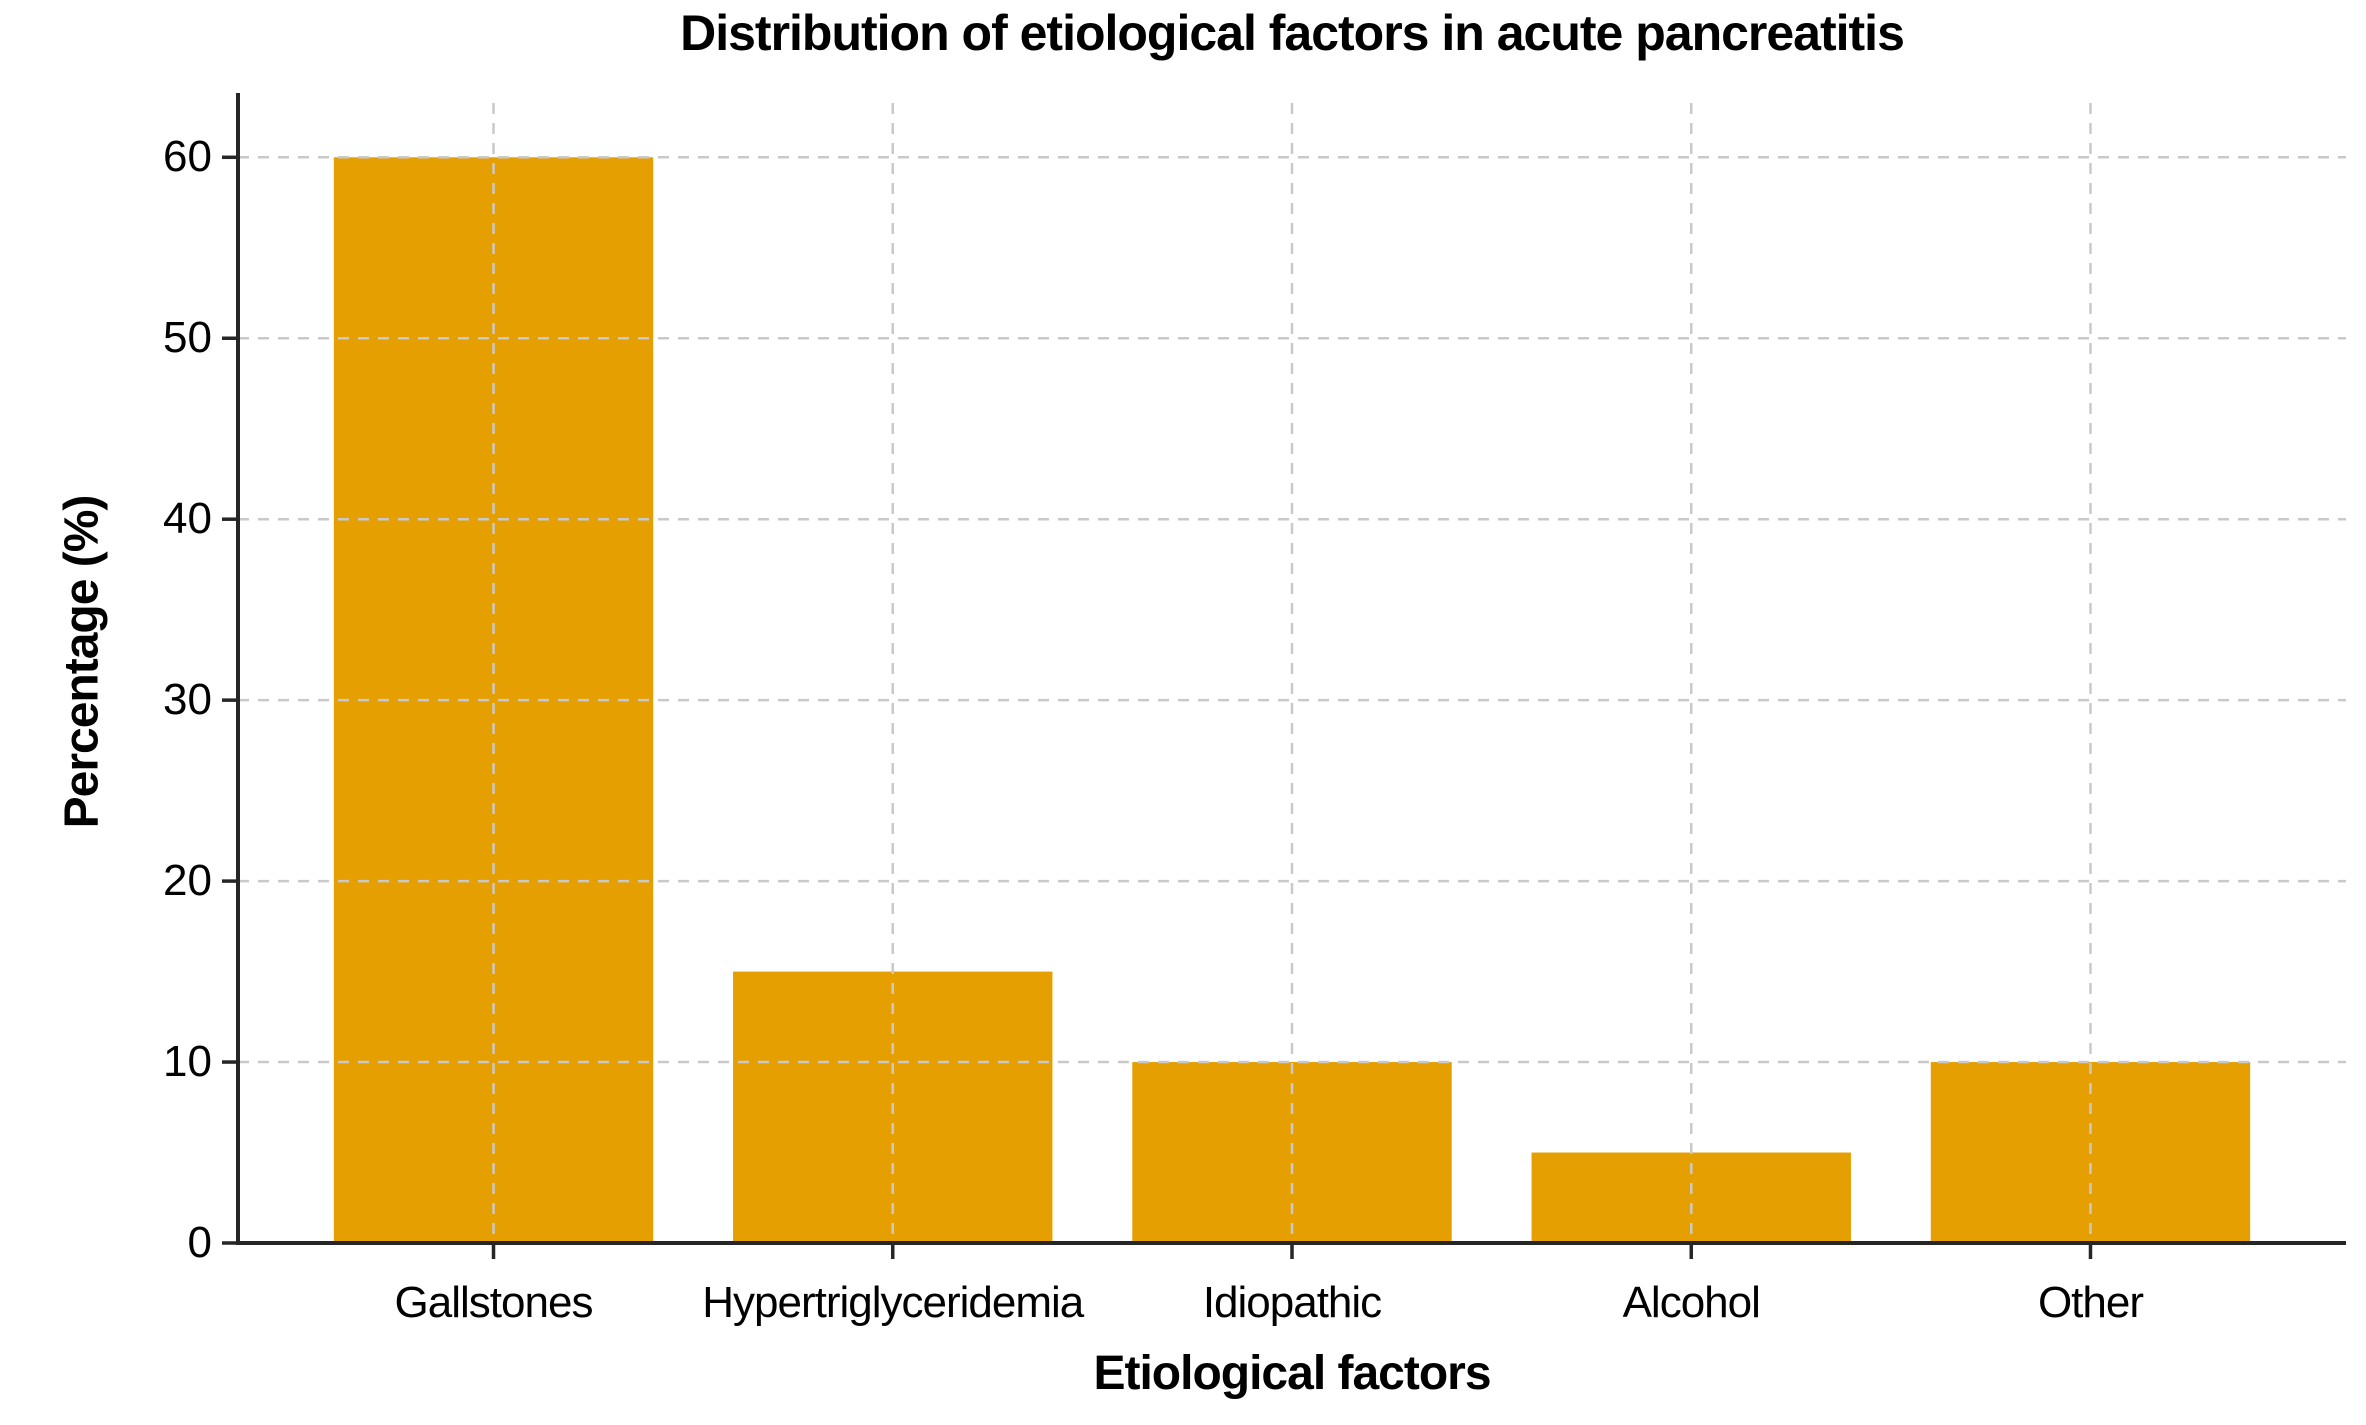 The height and width of the screenshot is (1425, 2366). I want to click on y-tick-label-40: 40, so click(187, 519).